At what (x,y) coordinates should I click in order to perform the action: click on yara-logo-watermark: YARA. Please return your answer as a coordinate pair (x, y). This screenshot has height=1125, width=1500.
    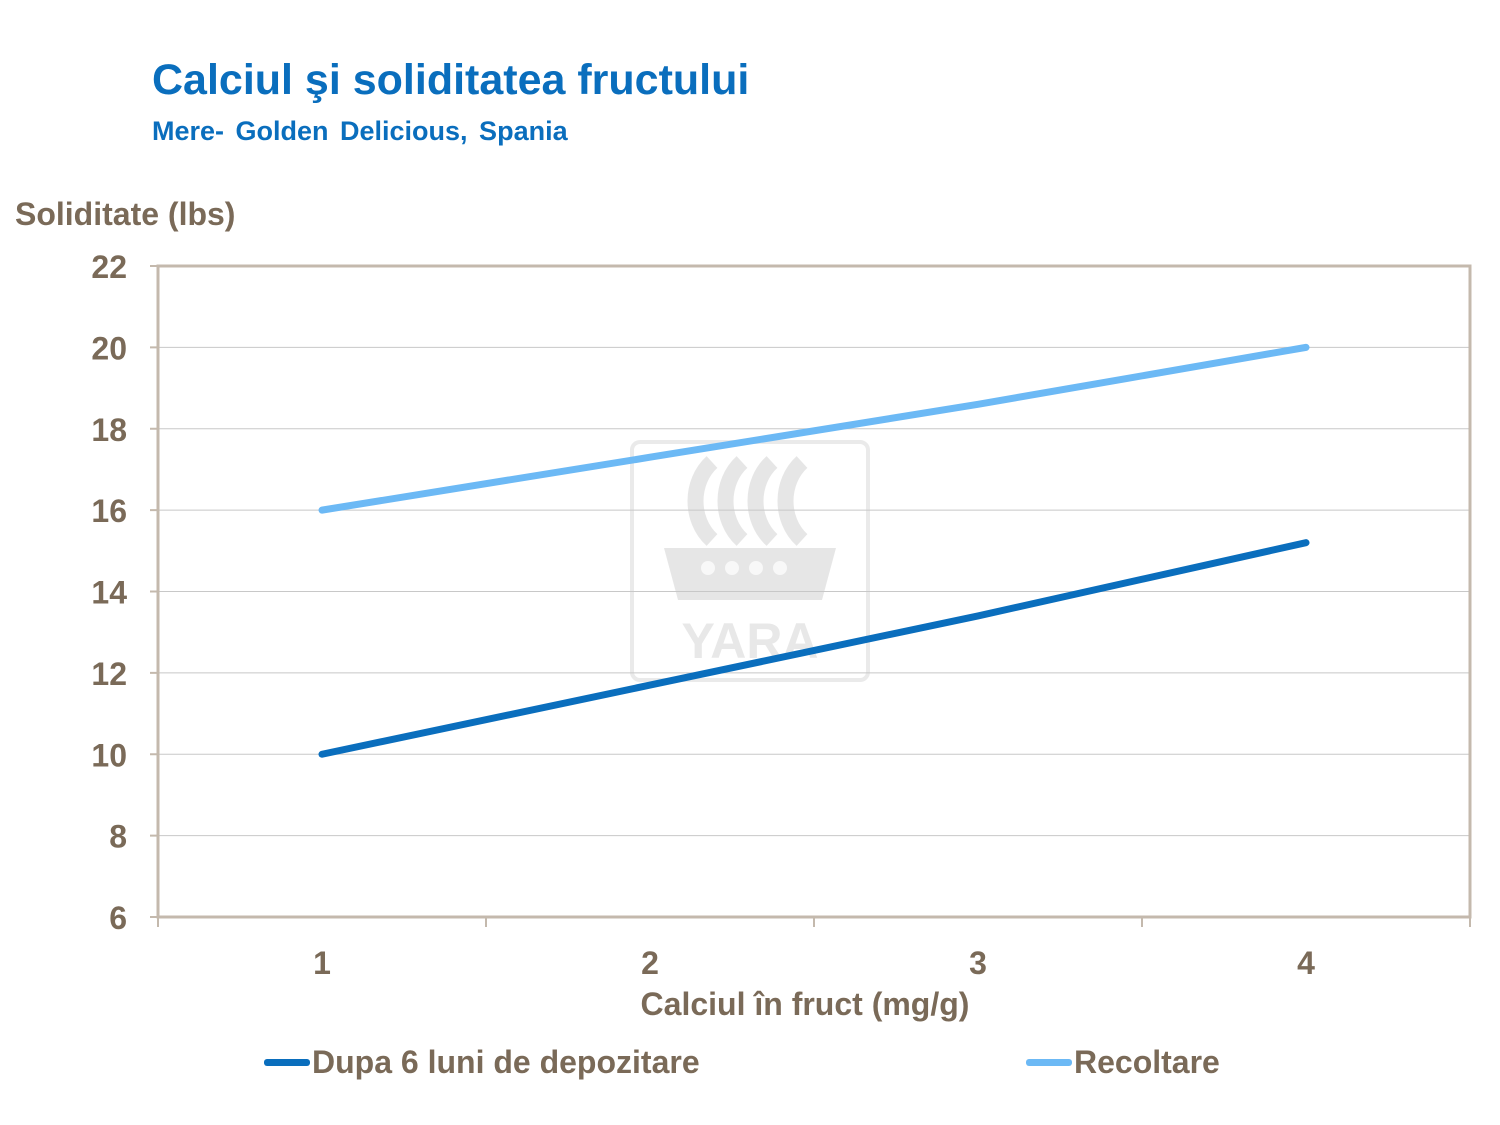
    Looking at the image, I should click on (750, 561).